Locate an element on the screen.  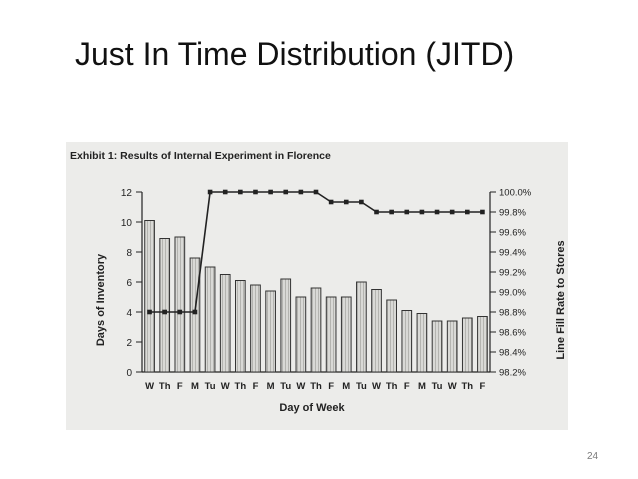
y-tick-label: 4 is located at coordinates (129, 313).